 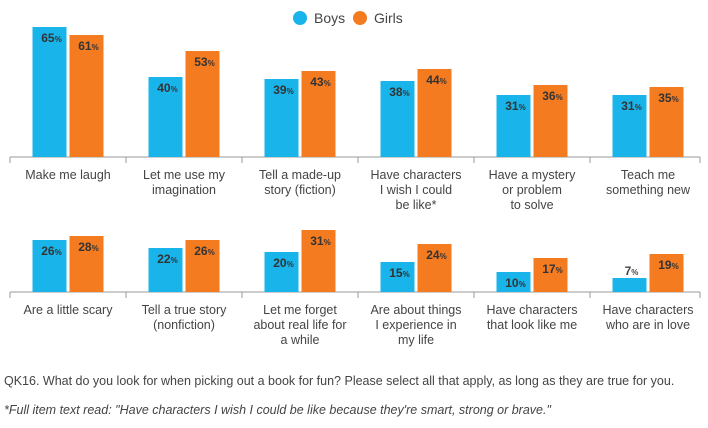 What do you see at coordinates (299, 325) in the screenshot?
I see `category-label: about real life for` at bounding box center [299, 325].